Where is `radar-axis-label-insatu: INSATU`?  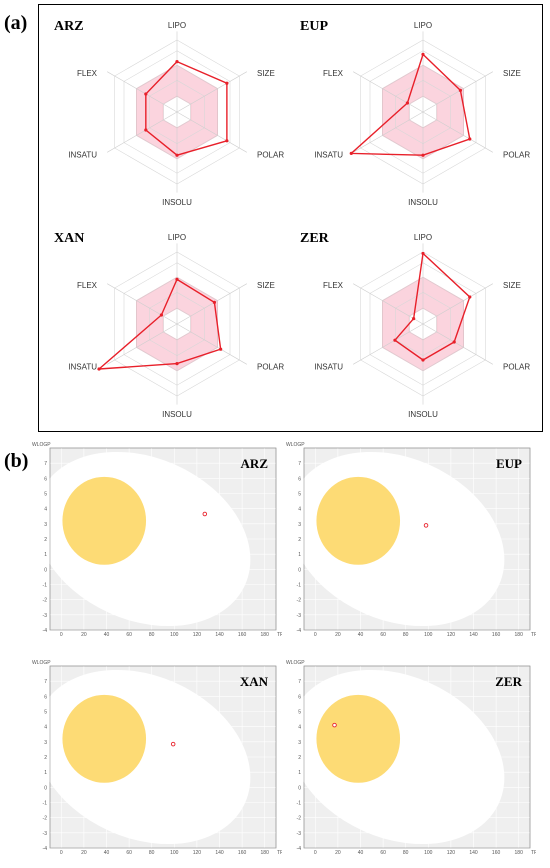 radar-axis-label-insatu: INSATU is located at coordinates (82, 155).